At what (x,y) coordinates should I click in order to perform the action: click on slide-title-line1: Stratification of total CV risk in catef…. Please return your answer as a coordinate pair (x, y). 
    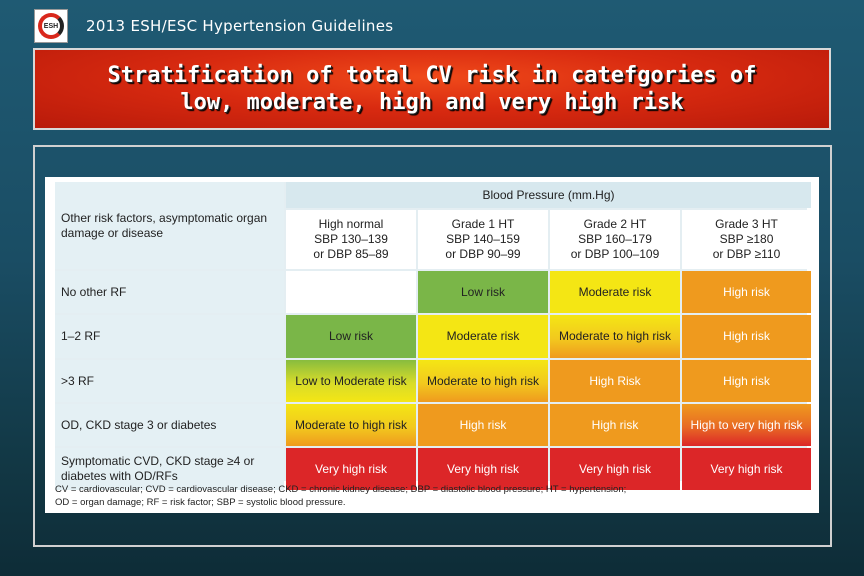
    Looking at the image, I should click on (432, 75).